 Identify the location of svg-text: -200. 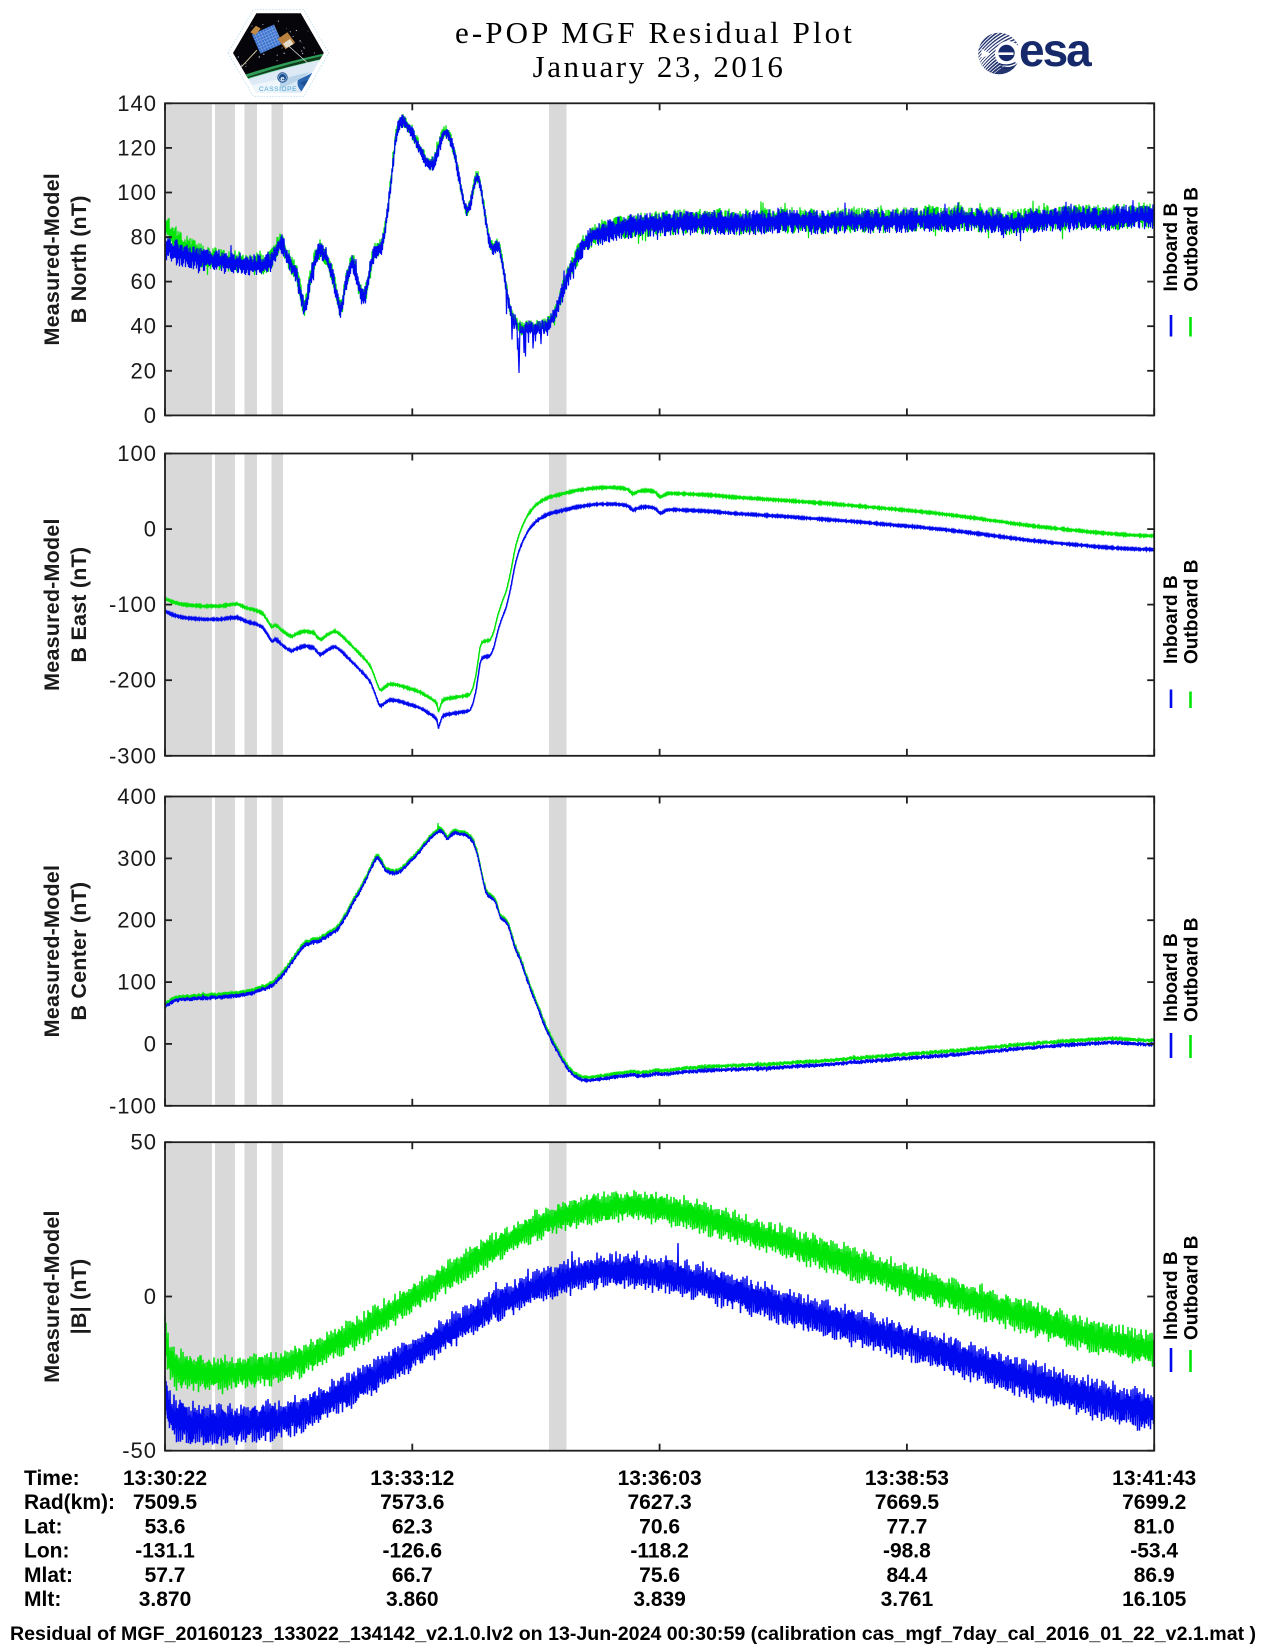
(133, 680).